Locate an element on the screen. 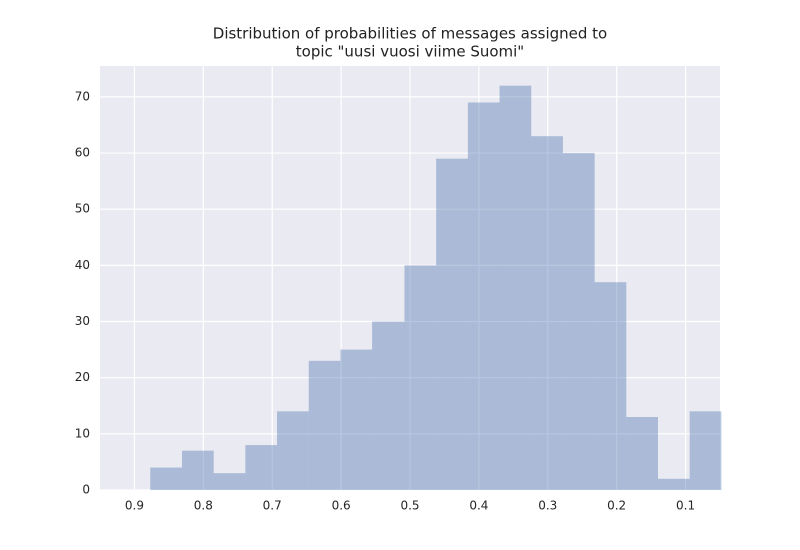 This screenshot has height=550, width=800. chart-title: topic "uusi vuosi viime Suomi" is located at coordinates (410, 52).